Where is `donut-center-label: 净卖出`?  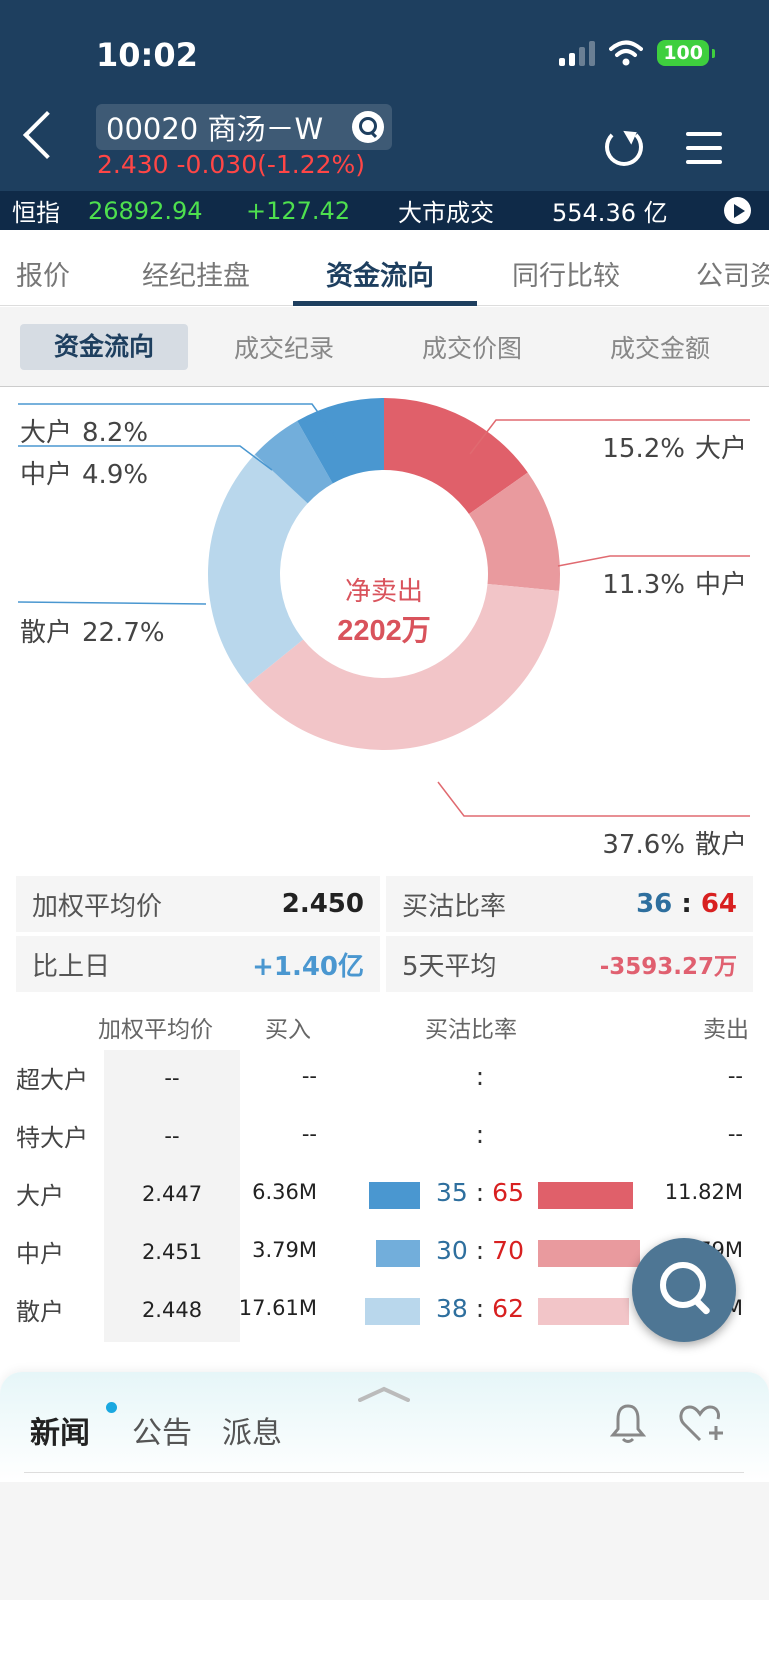 donut-center-label: 净卖出 is located at coordinates (384, 591).